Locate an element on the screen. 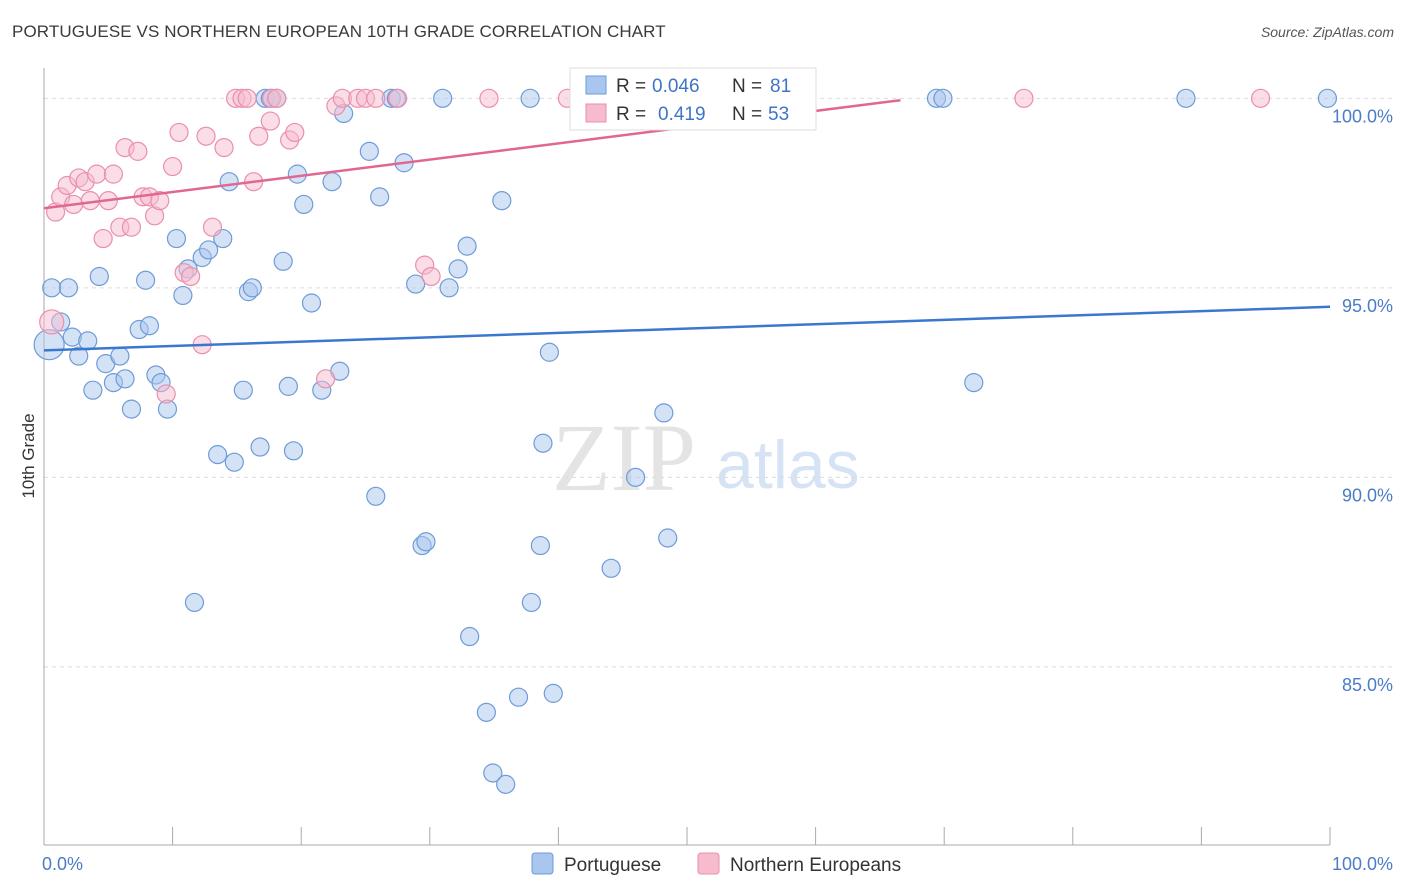 This screenshot has width=1406, height=892. y-tick-label-1: 95.0% is located at coordinates (1367, 306).